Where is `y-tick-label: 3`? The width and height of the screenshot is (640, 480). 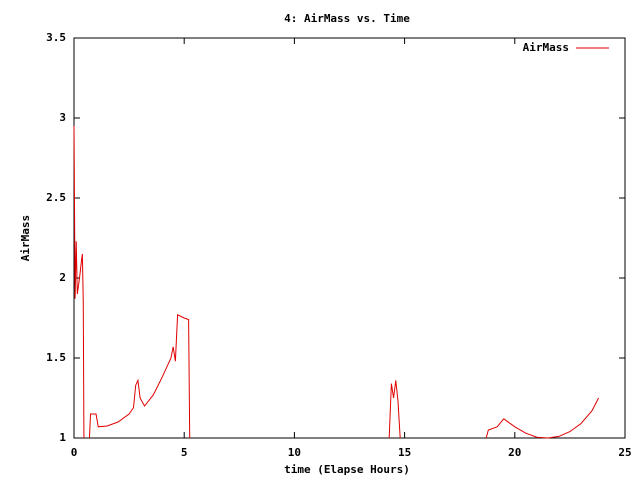 y-tick-label: 3 is located at coordinates (62, 117).